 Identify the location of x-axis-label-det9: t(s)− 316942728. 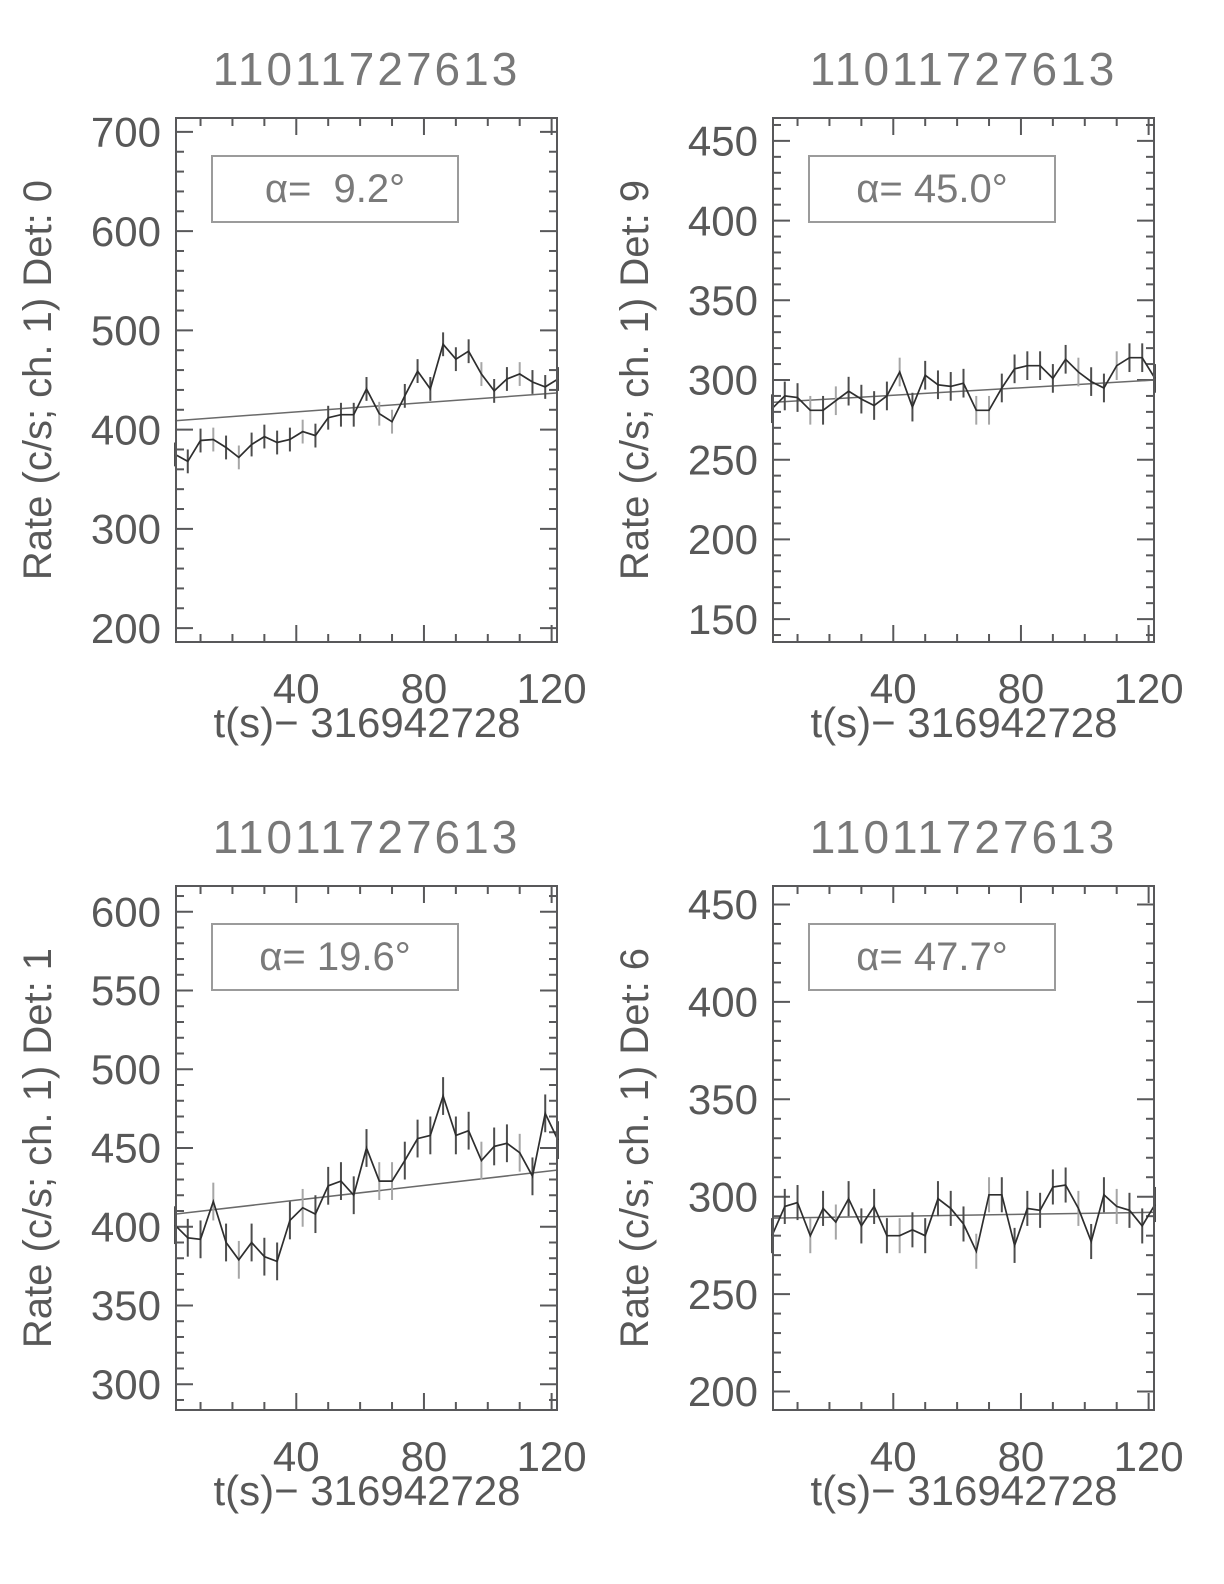
(964, 722).